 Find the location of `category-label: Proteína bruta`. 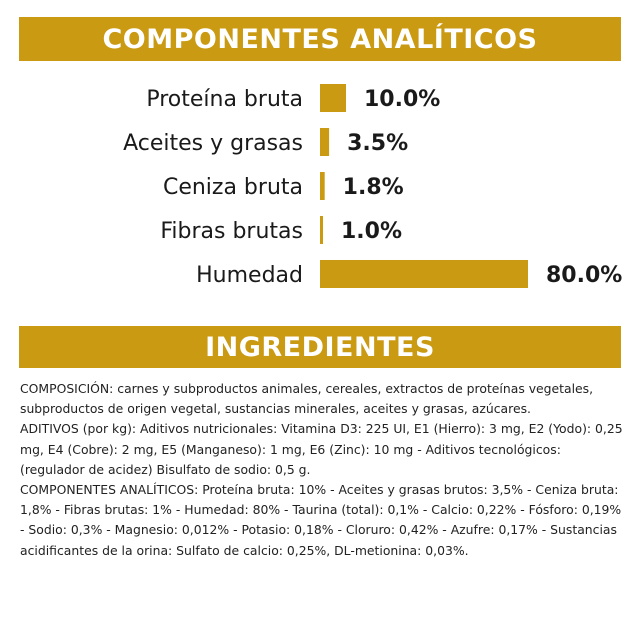

category-label: Proteína bruta is located at coordinates (224, 99).